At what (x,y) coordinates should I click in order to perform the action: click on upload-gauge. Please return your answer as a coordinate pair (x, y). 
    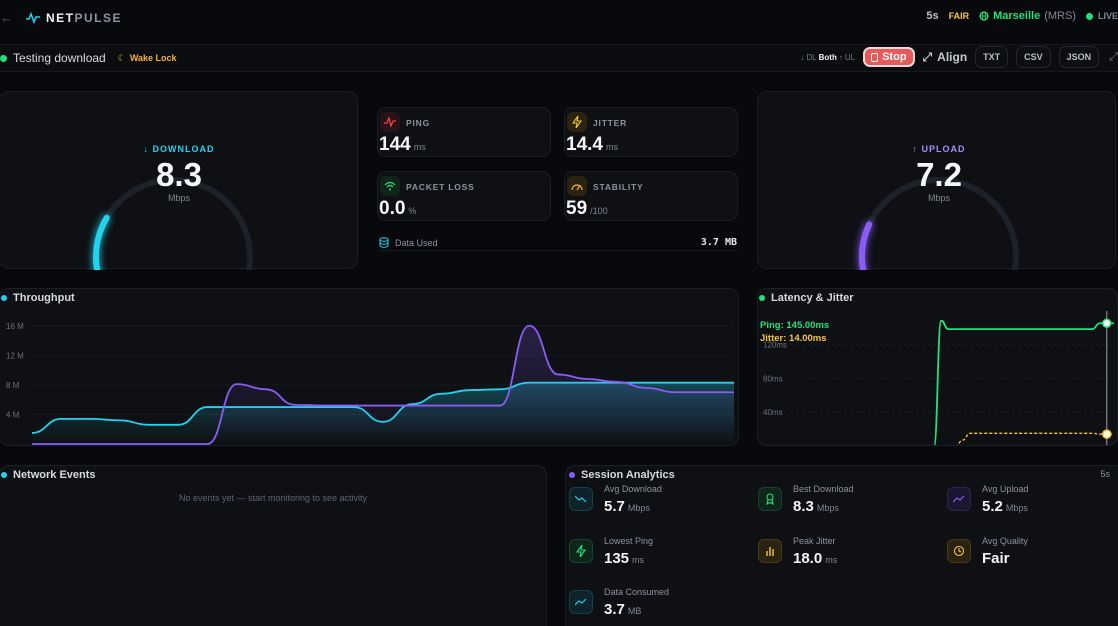
    Looking at the image, I should click on (939, 223).